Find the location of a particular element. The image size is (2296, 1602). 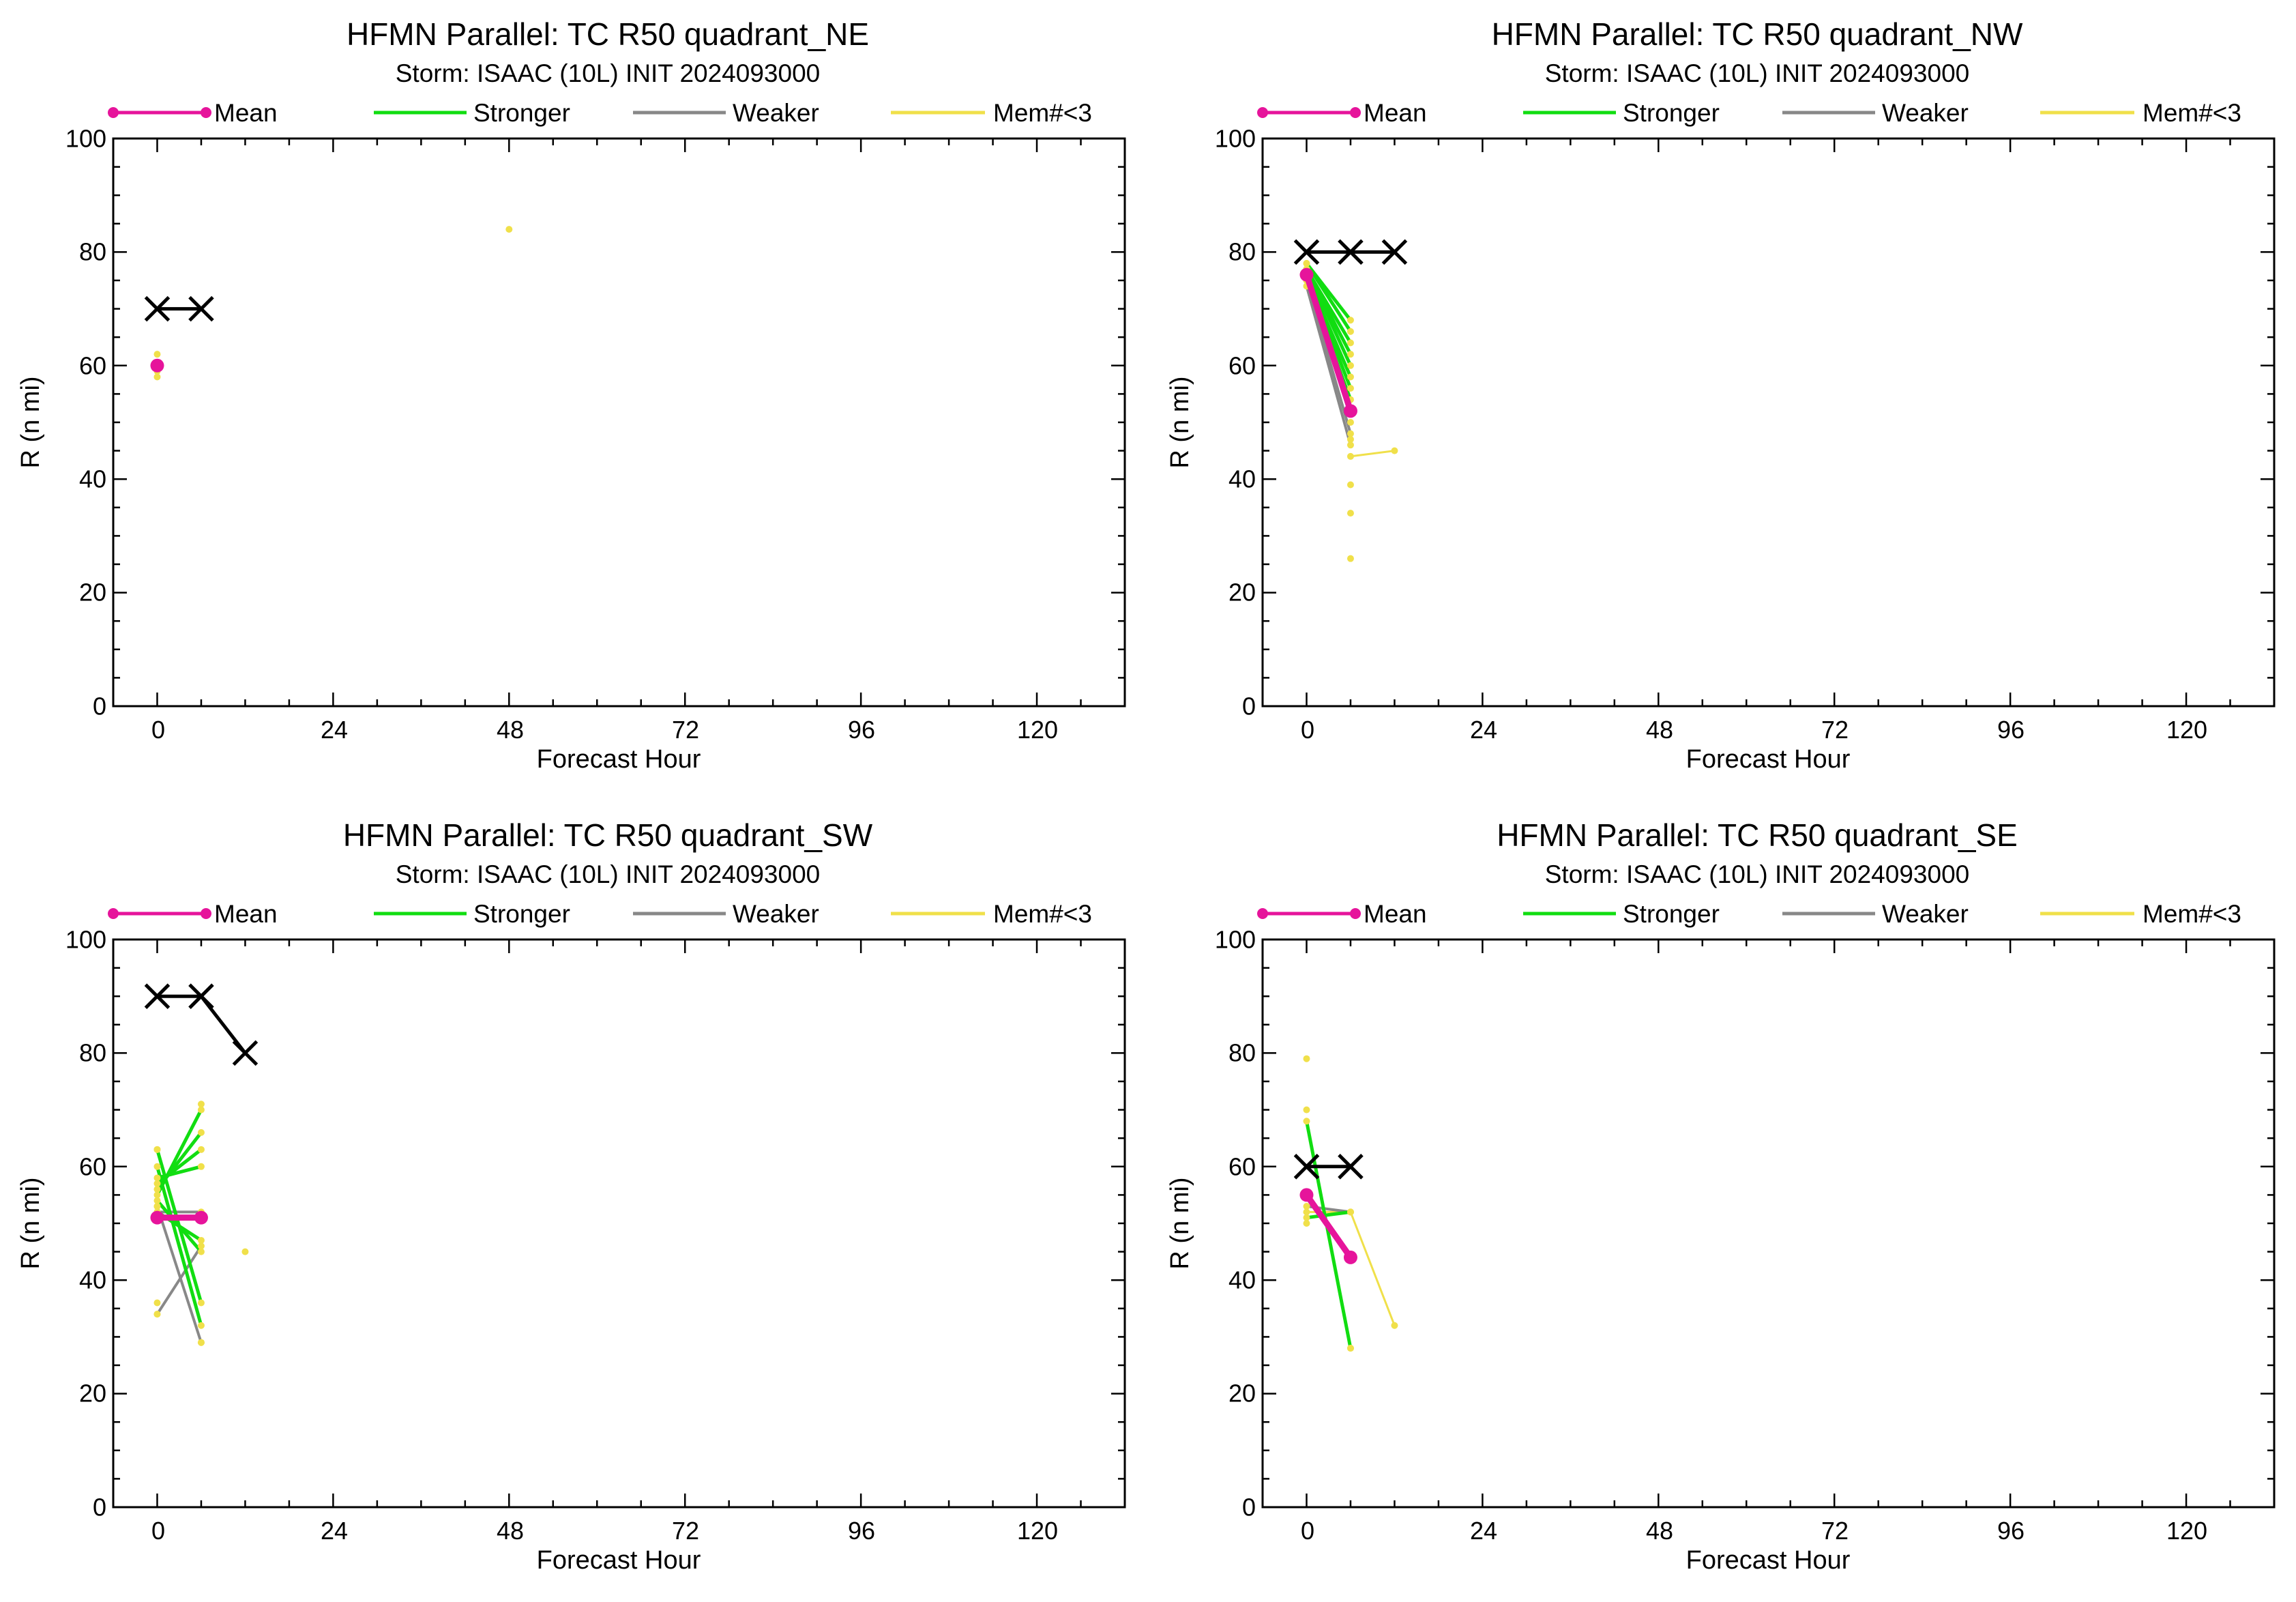

legend: Mean Stronger Weaker Mem#<3 is located at coordinates (600, 914).